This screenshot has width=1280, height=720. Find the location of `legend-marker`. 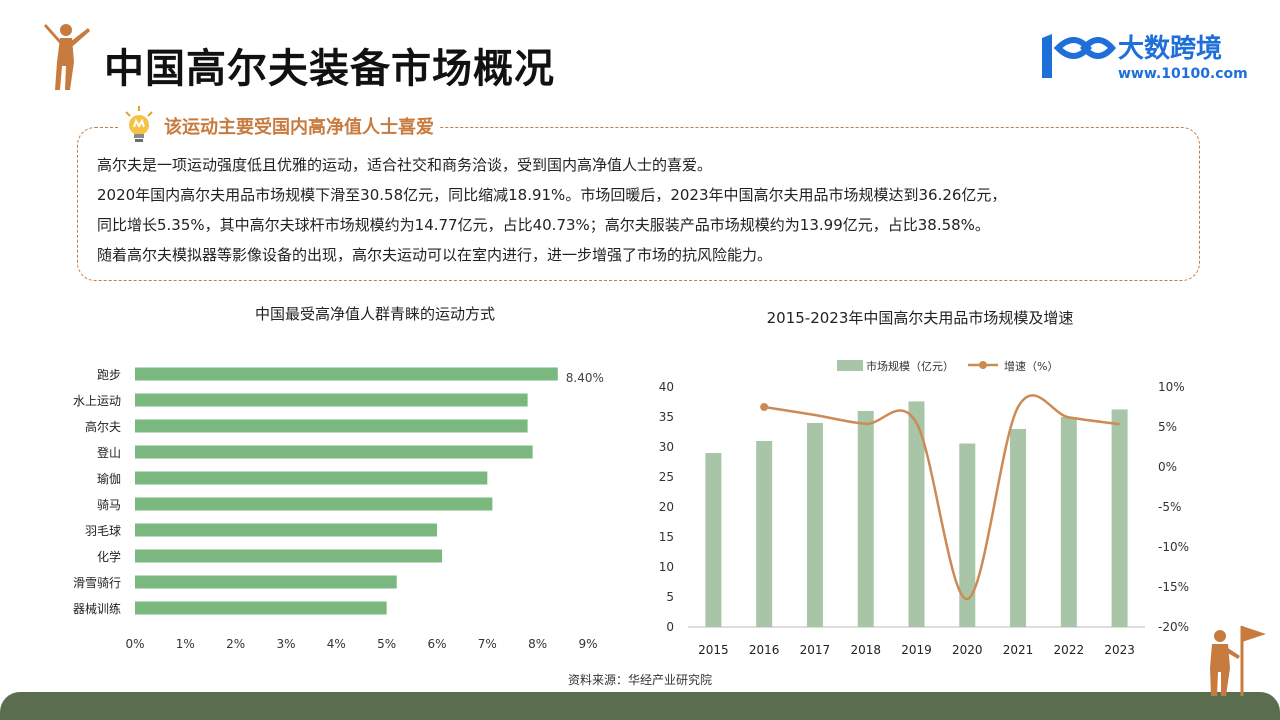

legend-marker is located at coordinates (983, 365).